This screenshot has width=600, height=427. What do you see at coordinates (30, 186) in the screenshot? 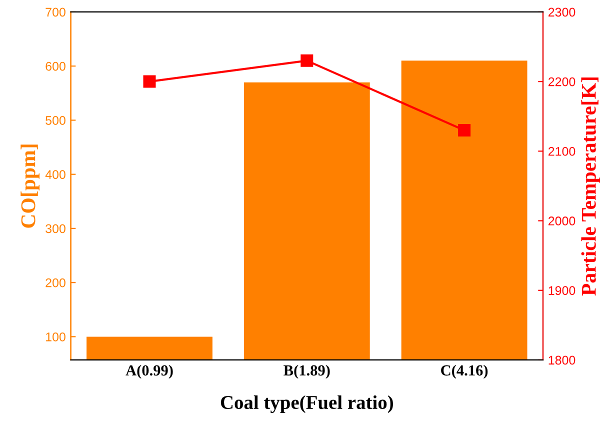
I see `y-axis-title: CO[ppm]` at bounding box center [30, 186].